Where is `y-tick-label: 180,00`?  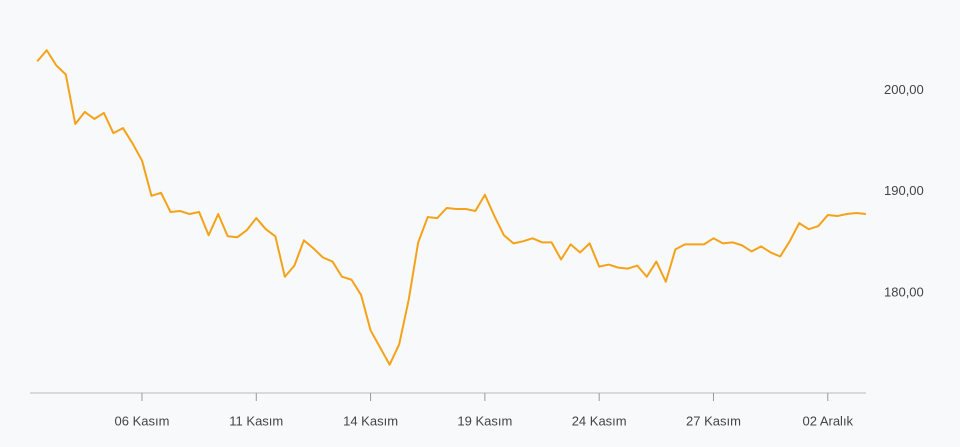 y-tick-label: 180,00 is located at coordinates (904, 291).